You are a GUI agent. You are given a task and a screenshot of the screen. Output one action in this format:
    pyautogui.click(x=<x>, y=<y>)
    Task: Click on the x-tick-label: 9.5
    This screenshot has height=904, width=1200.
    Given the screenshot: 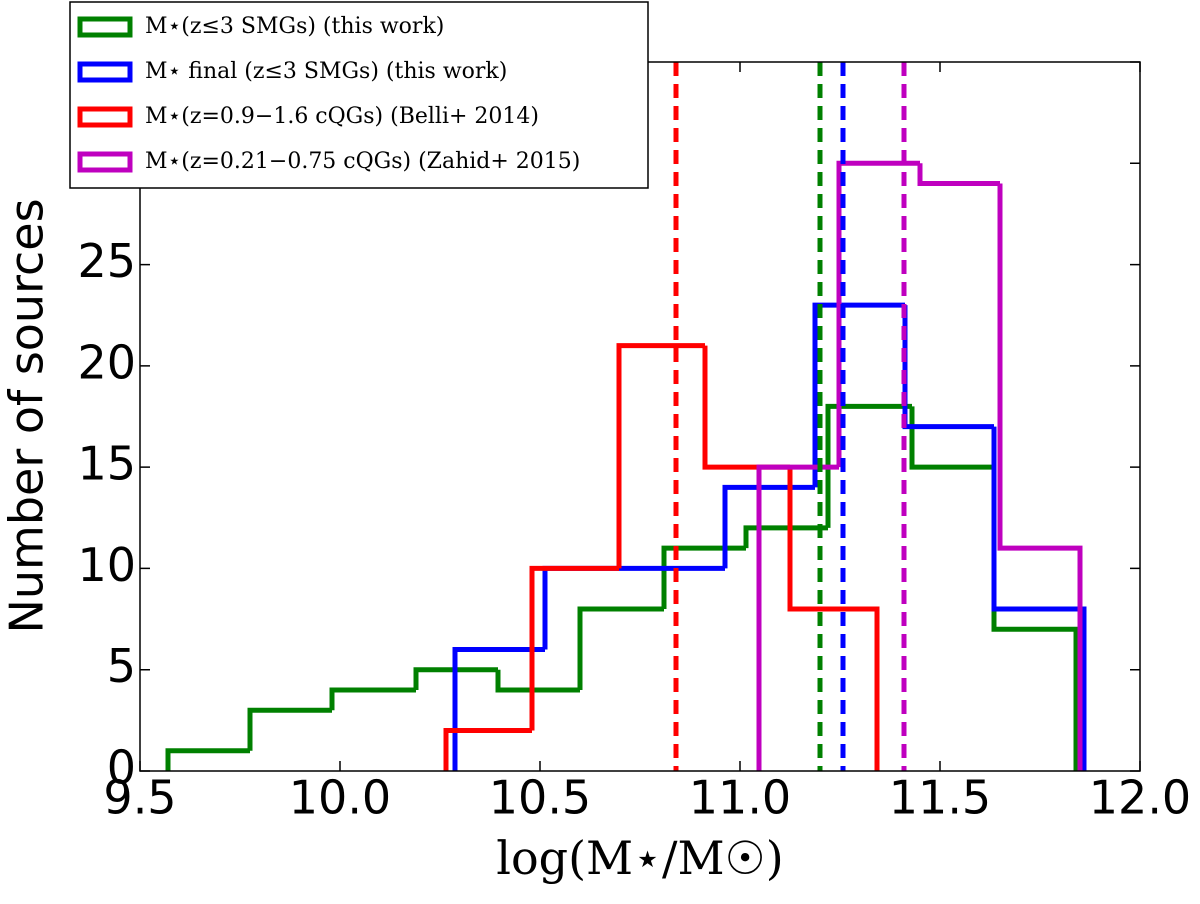 What is the action you would take?
    pyautogui.click(x=139, y=798)
    